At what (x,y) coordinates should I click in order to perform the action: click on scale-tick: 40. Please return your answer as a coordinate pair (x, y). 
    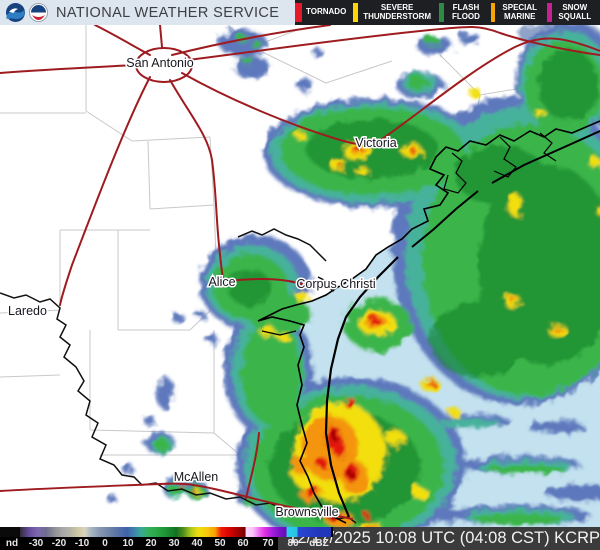
    Looking at the image, I should click on (197, 543).